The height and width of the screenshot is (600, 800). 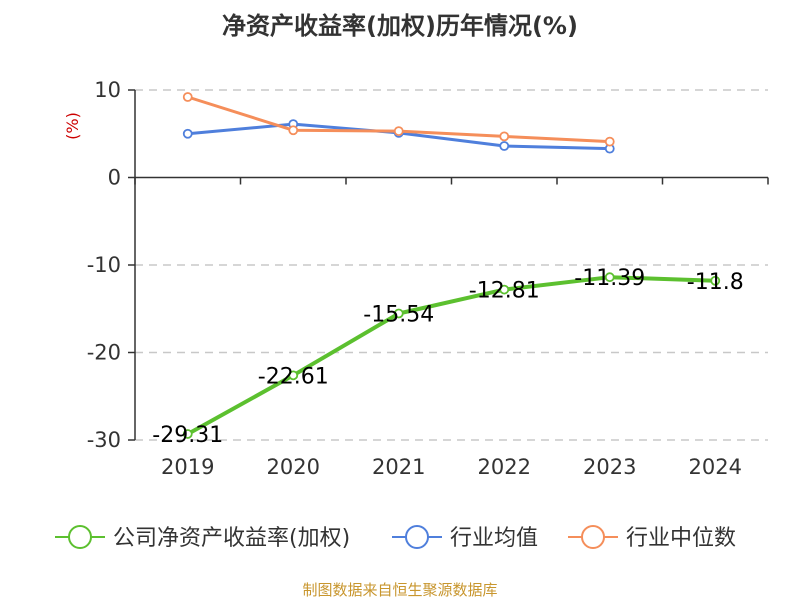 I want to click on series-2-point-2022, so click(x=504, y=136).